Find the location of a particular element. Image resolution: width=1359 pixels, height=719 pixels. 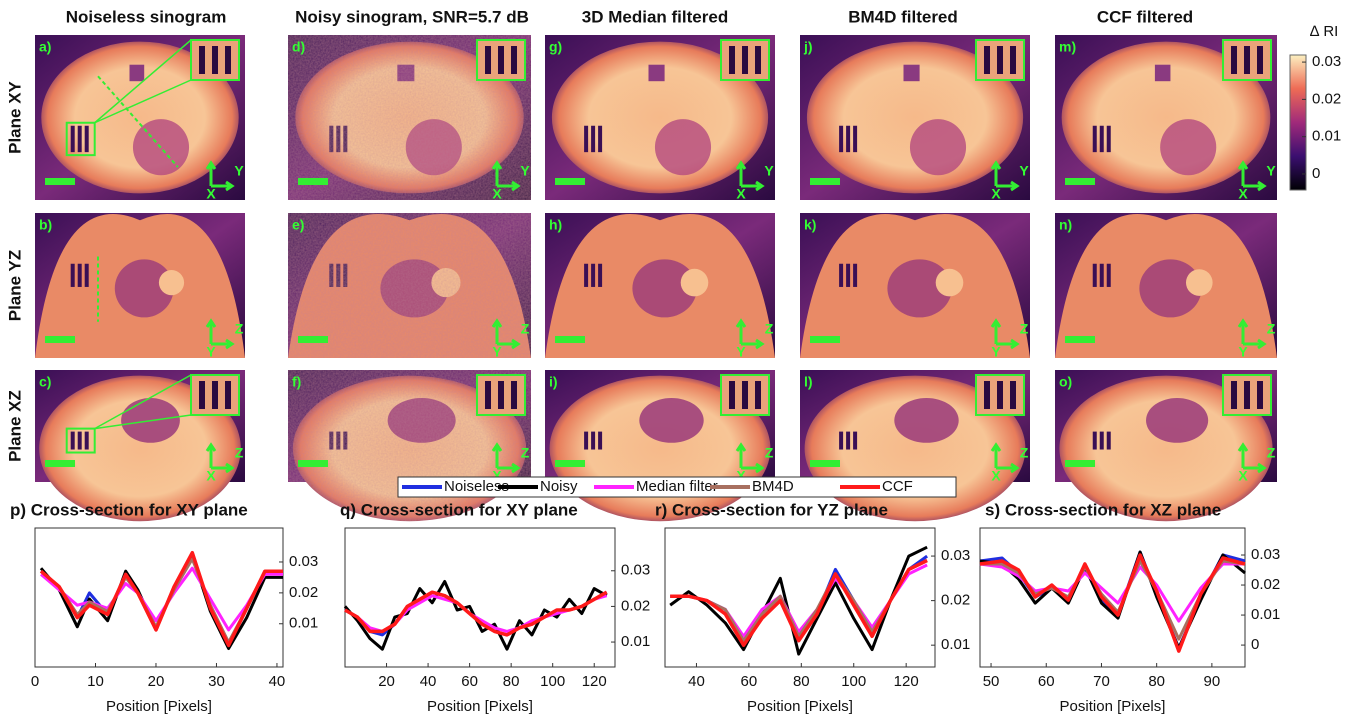

colorbar-tick-label: 0.02 is located at coordinates (1326, 98).